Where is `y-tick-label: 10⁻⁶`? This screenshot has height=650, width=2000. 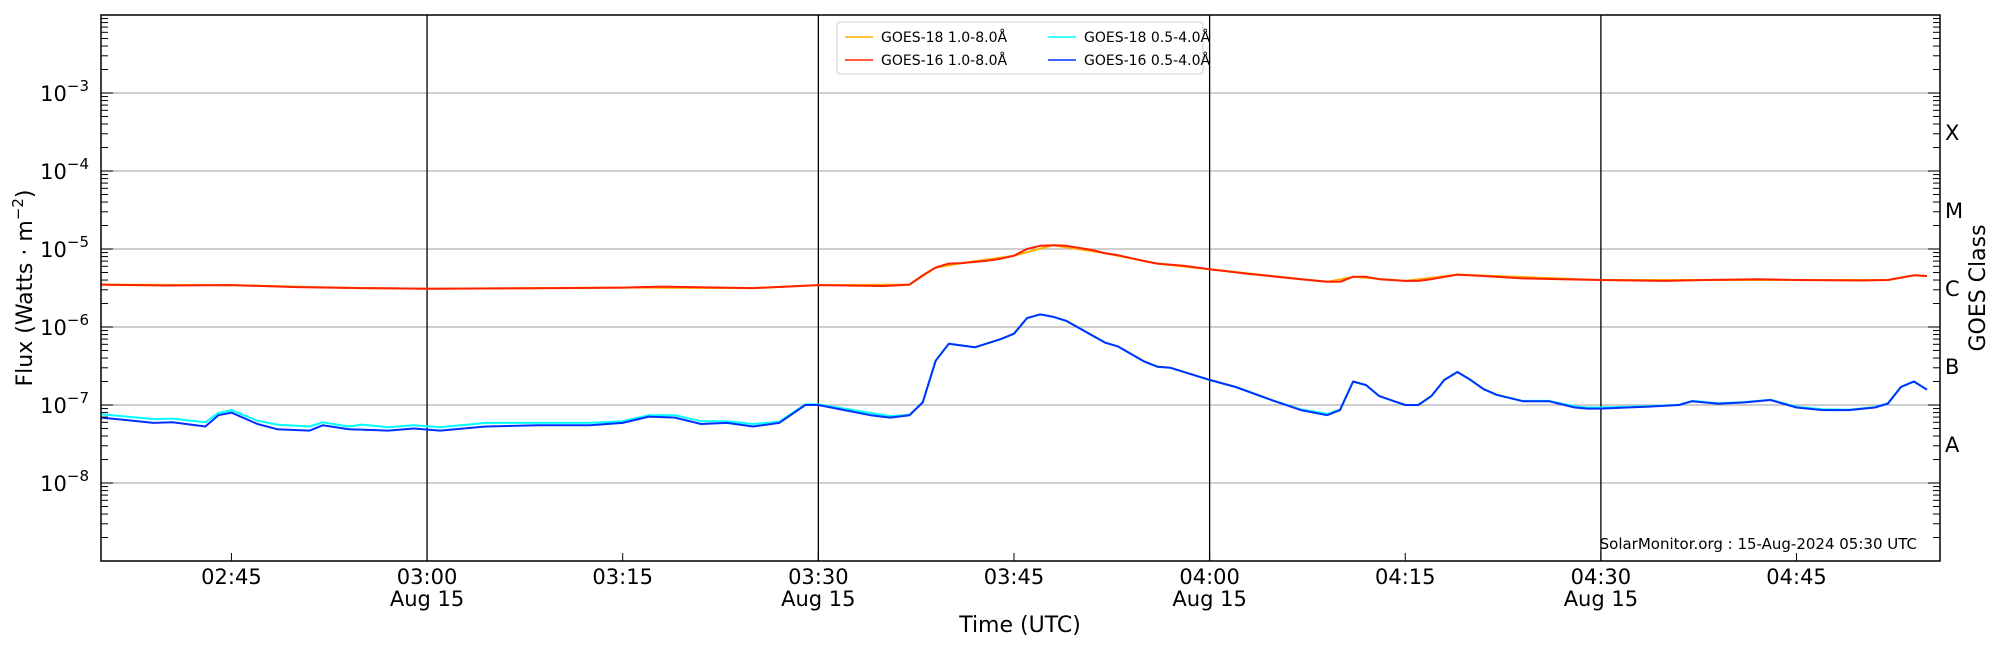 y-tick-label: 10⁻⁶ is located at coordinates (64, 325).